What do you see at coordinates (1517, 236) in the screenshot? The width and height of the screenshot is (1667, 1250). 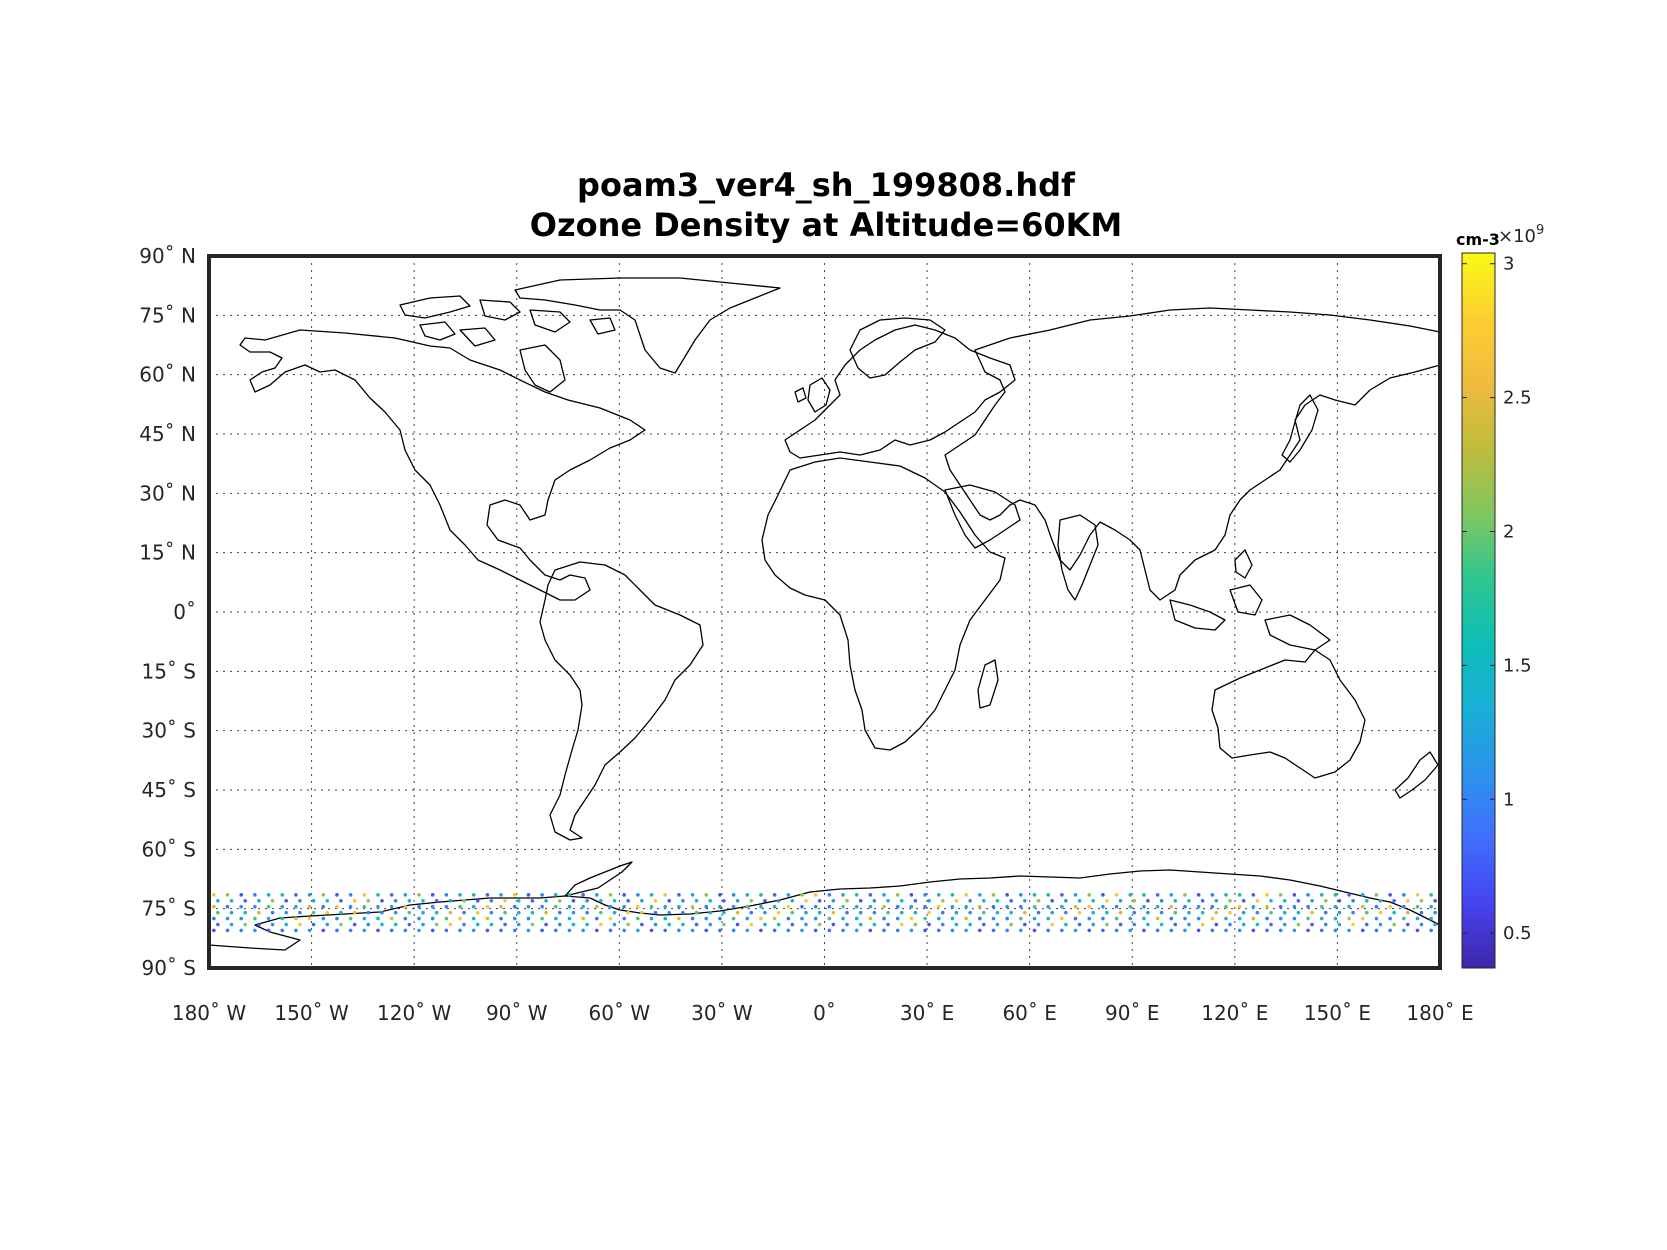 I see `colorbar-exponent-base: ×10` at bounding box center [1517, 236].